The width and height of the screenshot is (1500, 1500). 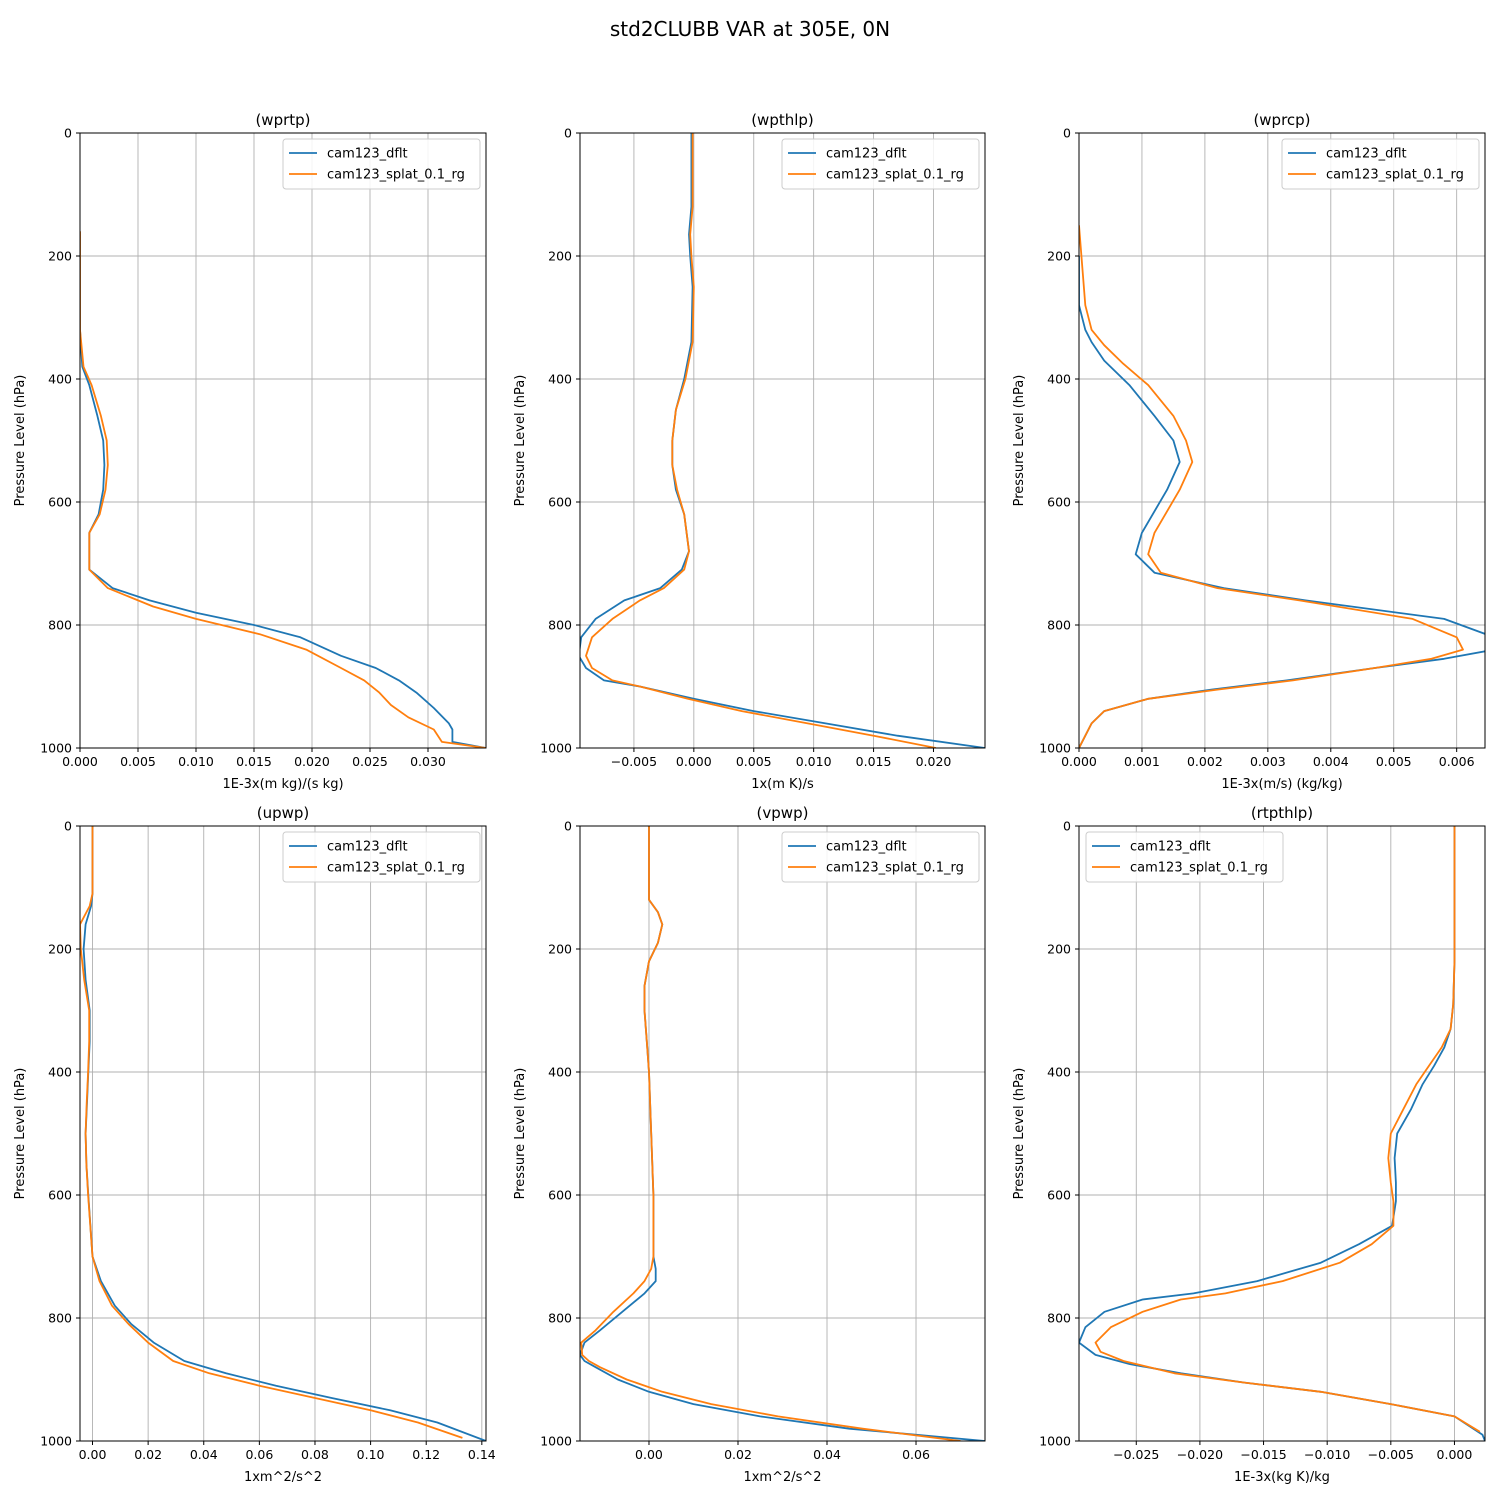 What do you see at coordinates (148, 1454) in the screenshot?
I see `x-tick-label: 0.02` at bounding box center [148, 1454].